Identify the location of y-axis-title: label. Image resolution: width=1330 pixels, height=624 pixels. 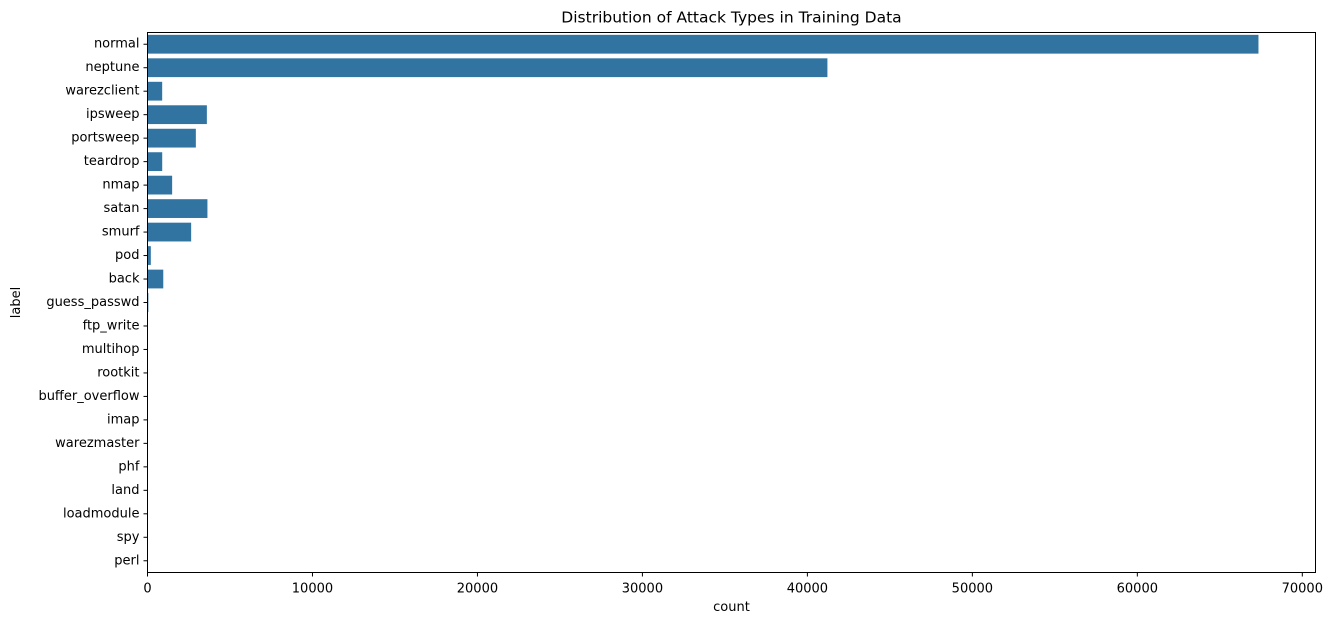
(16, 302).